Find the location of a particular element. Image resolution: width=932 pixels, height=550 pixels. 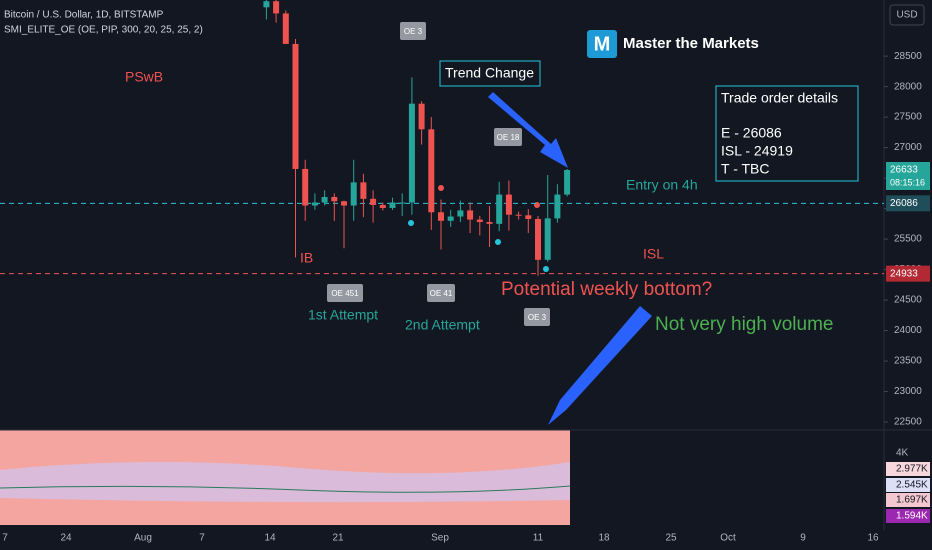

y-tick-label: 28500 is located at coordinates (908, 56).